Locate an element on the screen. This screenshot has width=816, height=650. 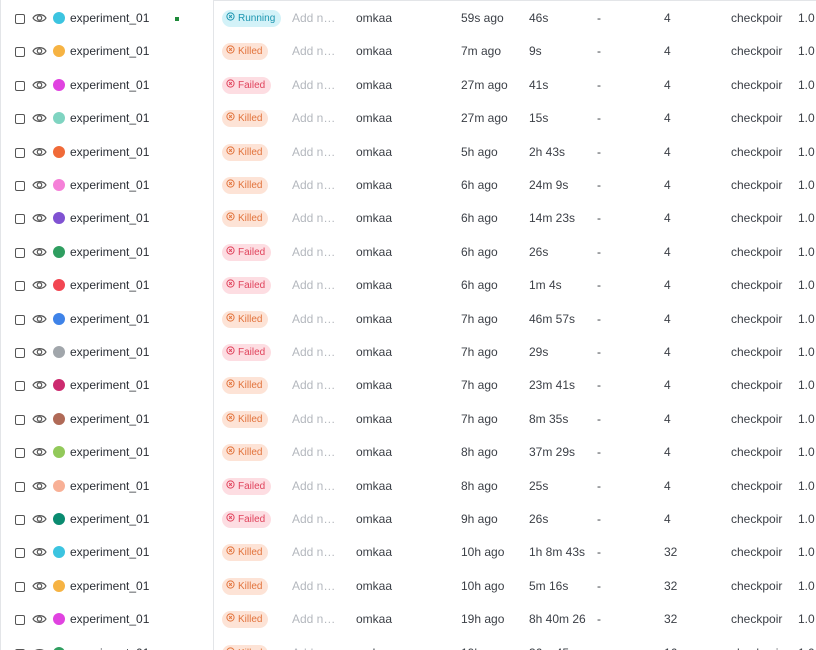
created: 19h ago is located at coordinates (483, 619).